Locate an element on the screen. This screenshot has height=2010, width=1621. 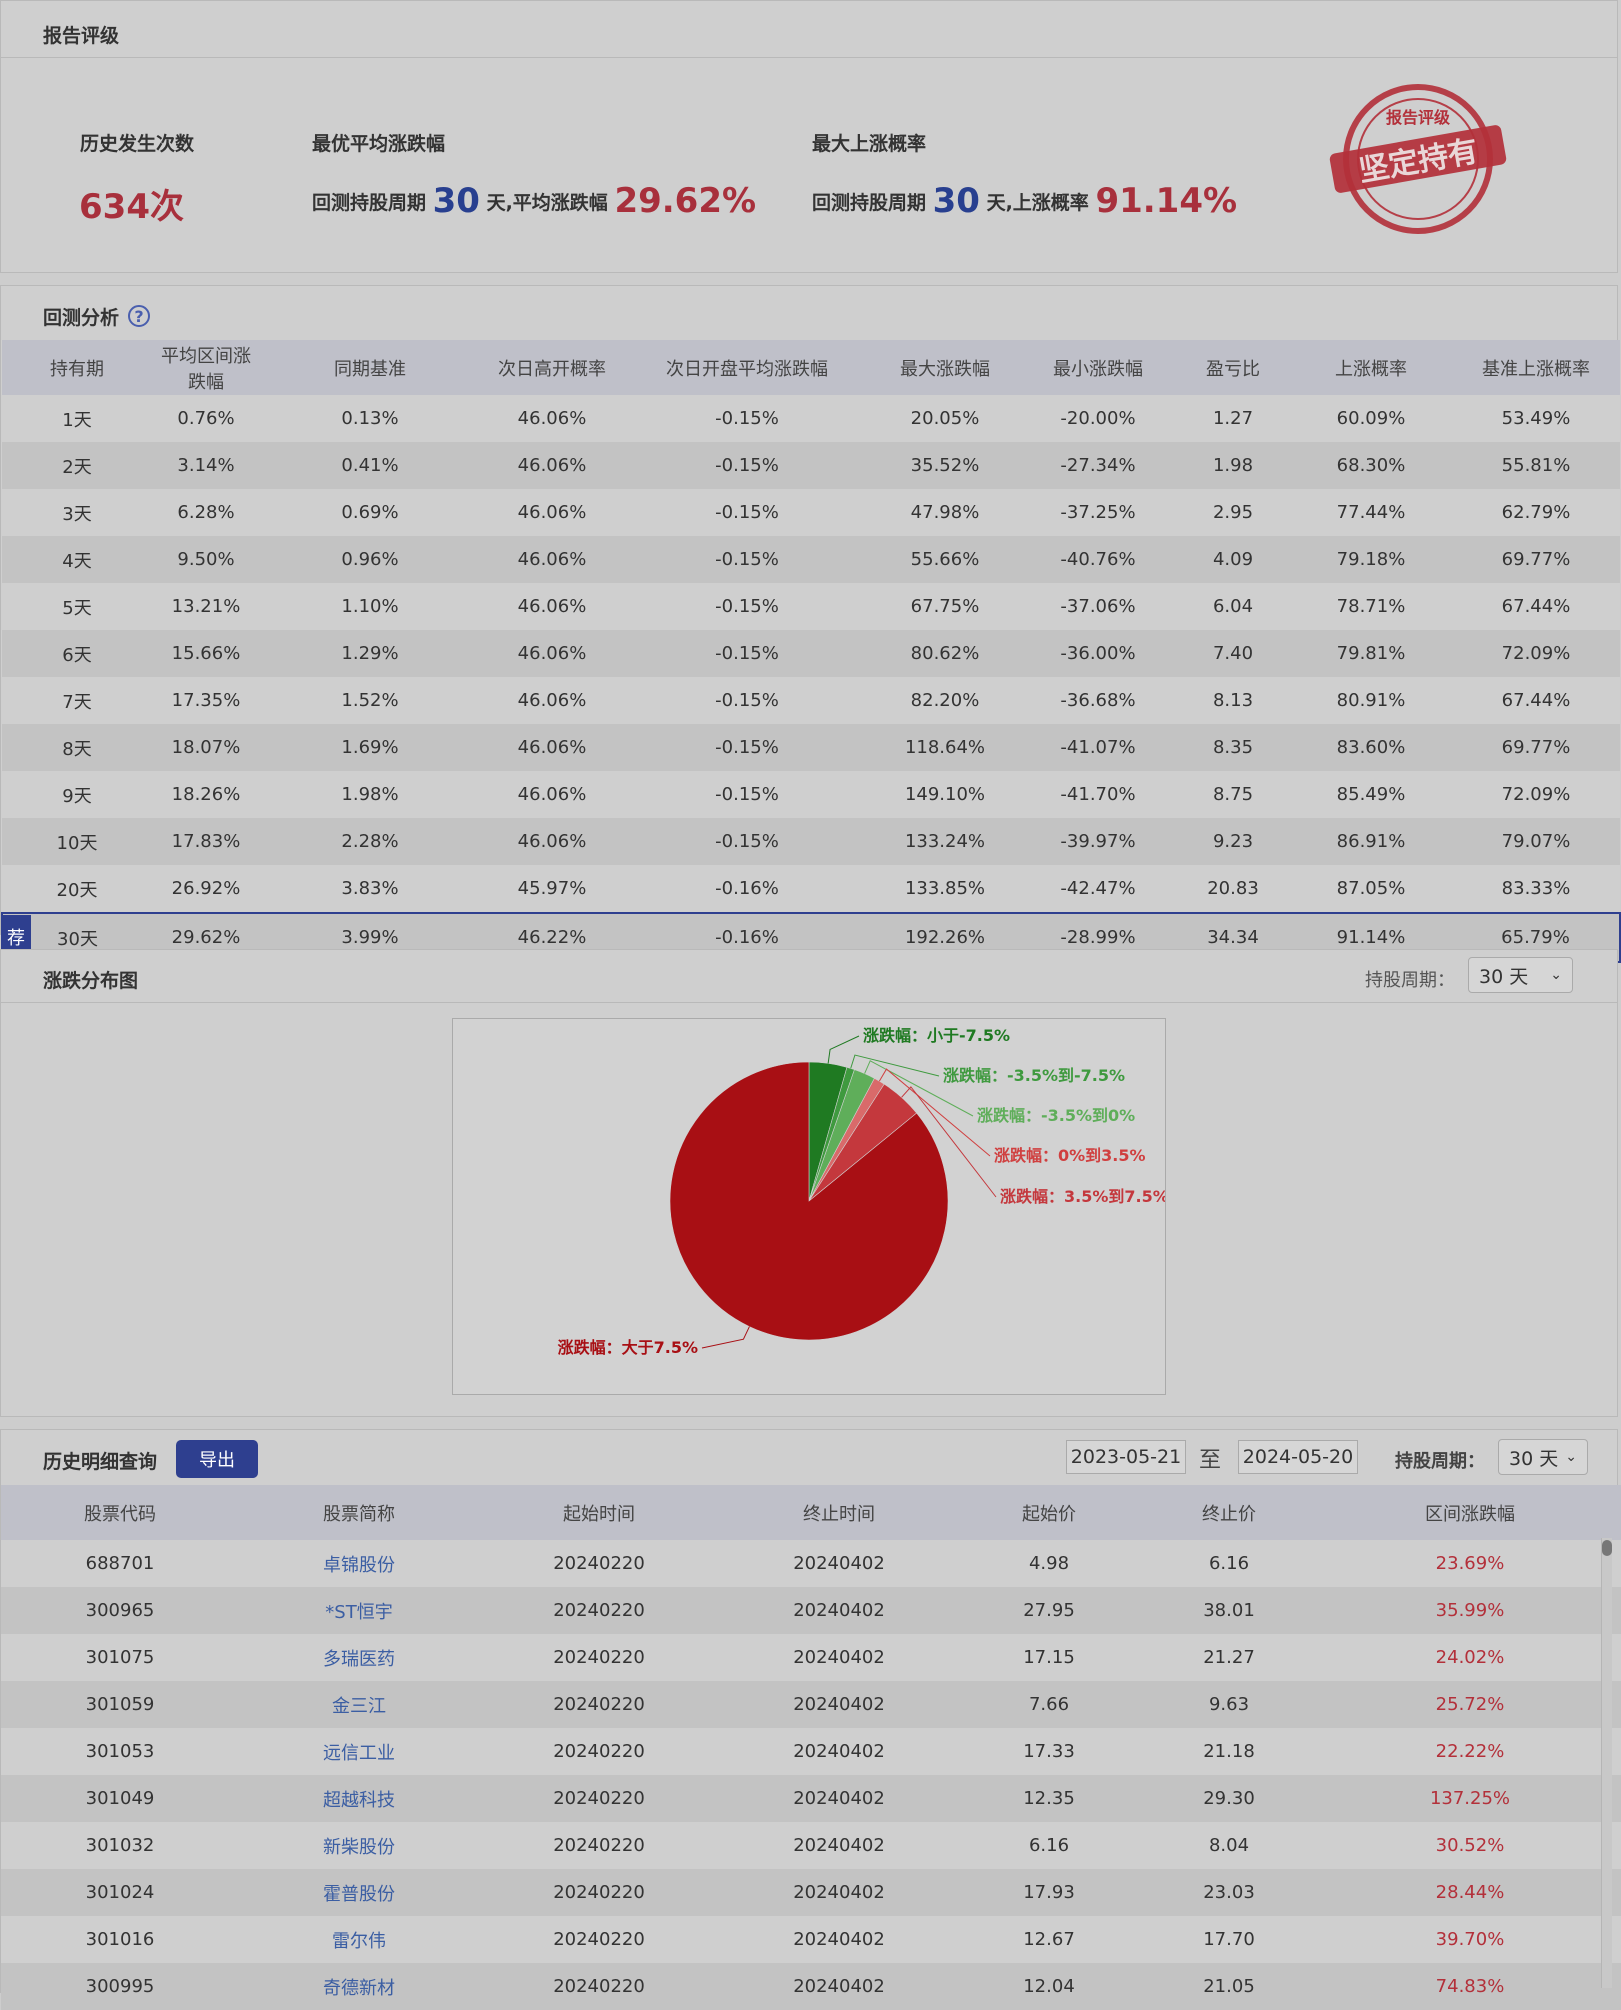
table-cell: 20.83 is located at coordinates (1233, 889).